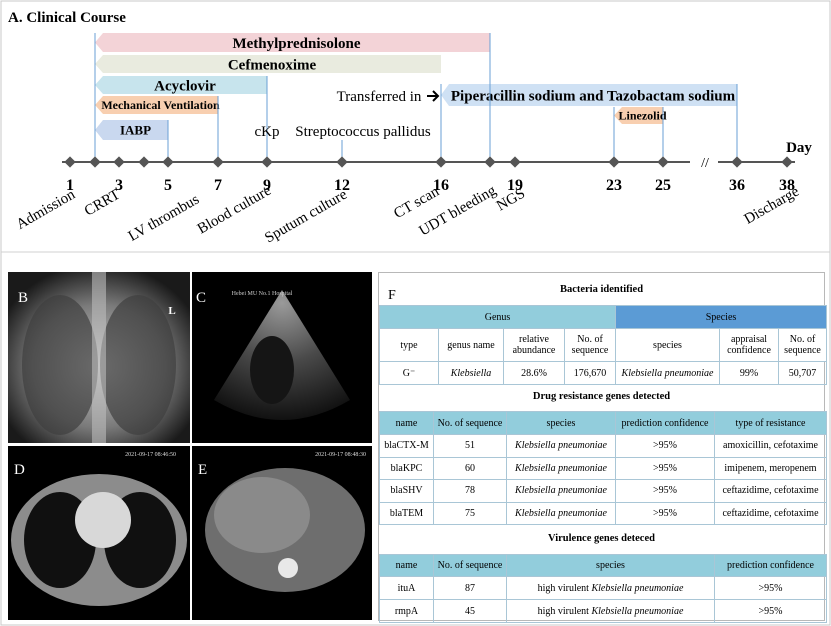 Image resolution: width=831 pixels, height=626 pixels. I want to click on day-label: 1, so click(70, 185).